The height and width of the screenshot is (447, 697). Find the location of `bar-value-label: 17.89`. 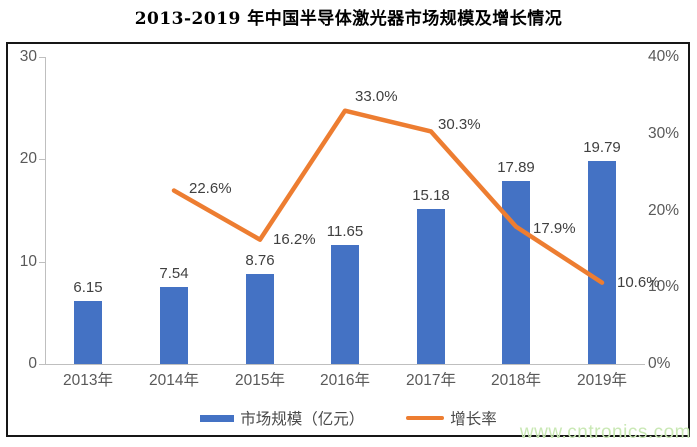

bar-value-label: 17.89 is located at coordinates (516, 167).